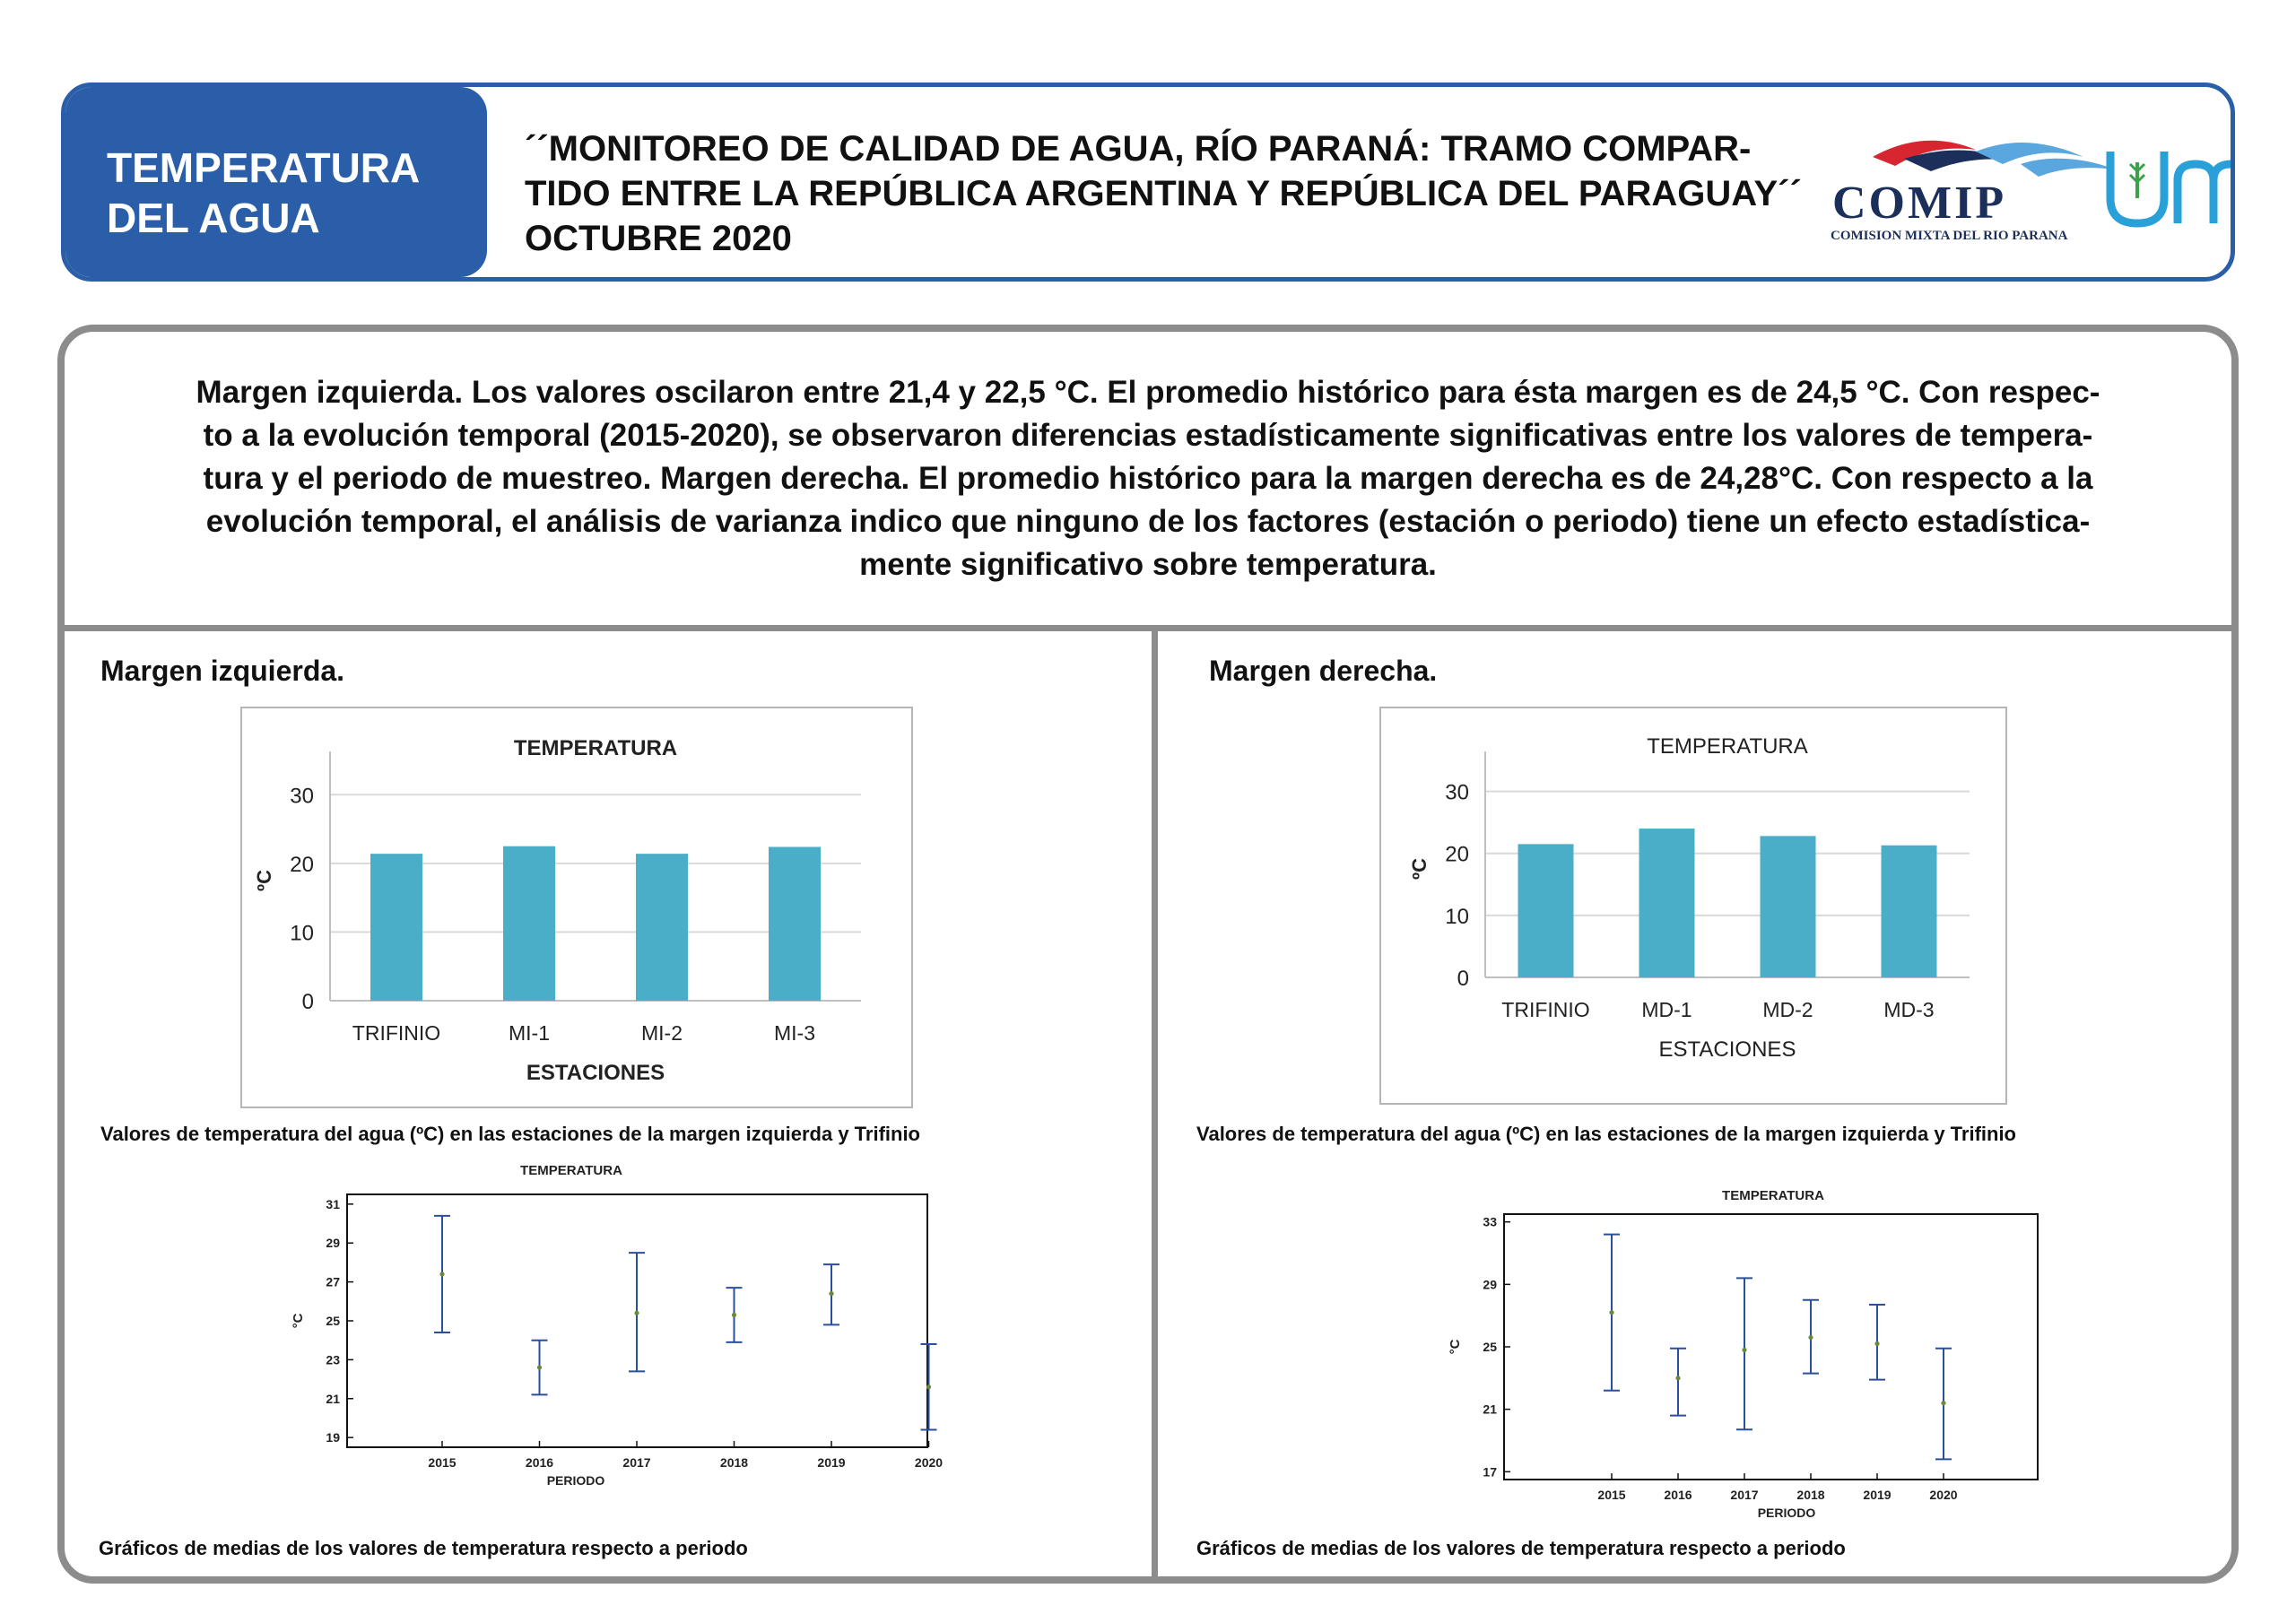  Describe the element at coordinates (1666, 1009) in the screenshot. I see `x-tick-label: MD-1` at that location.